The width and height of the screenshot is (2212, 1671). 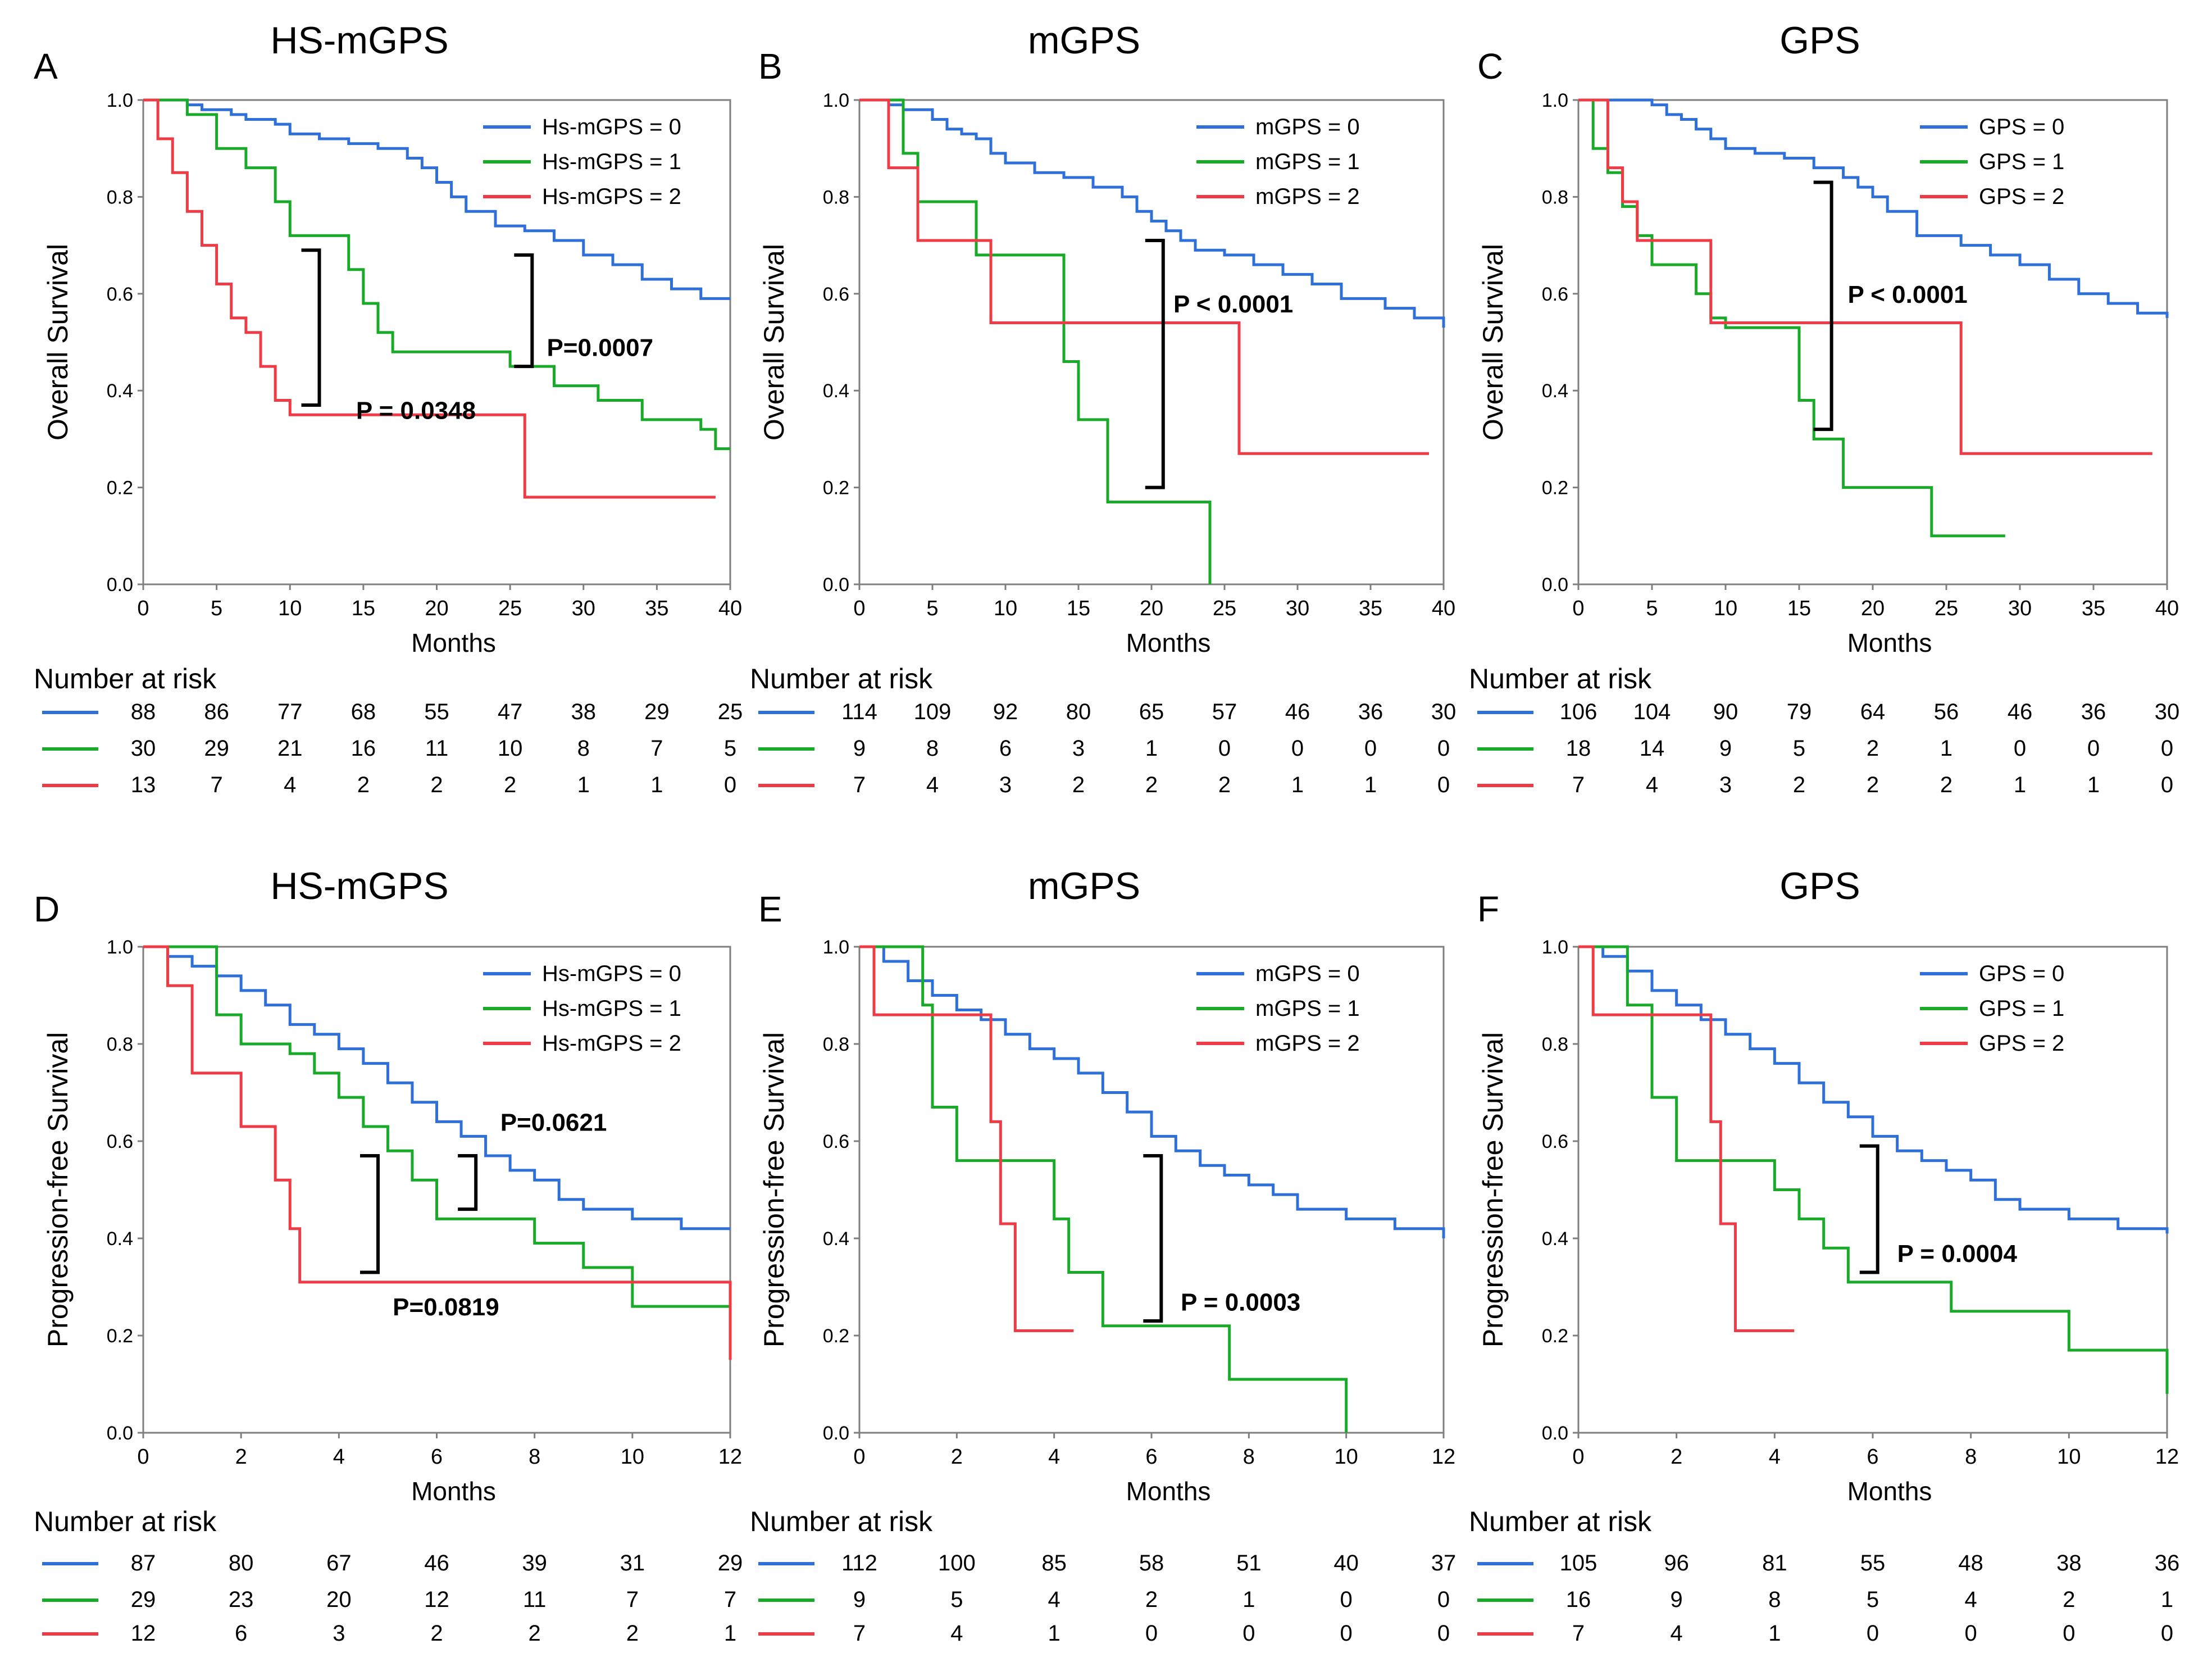 I want to click on x-tick-label: 4, so click(x=1054, y=1457).